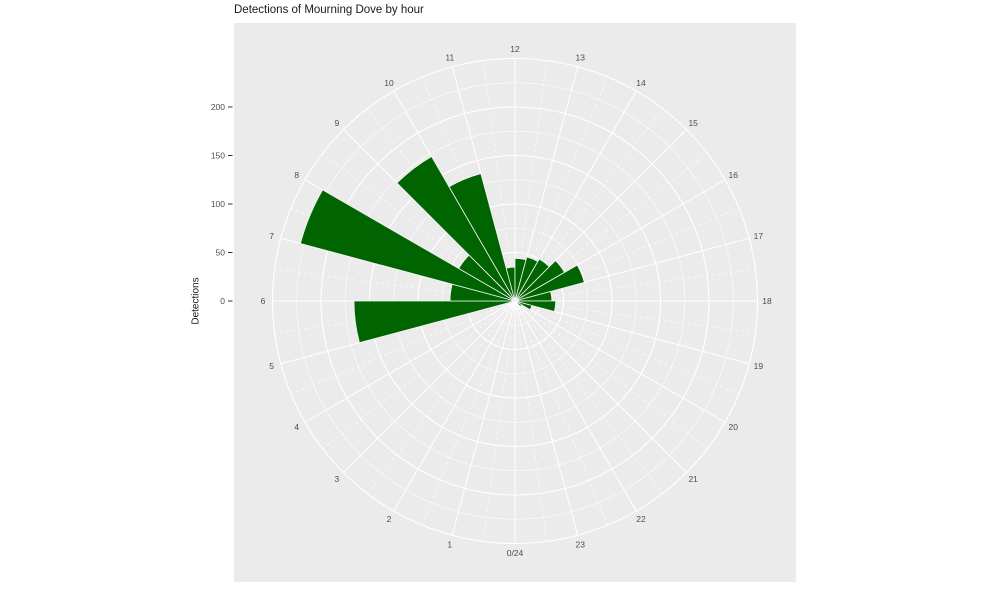  Describe the element at coordinates (641, 519) in the screenshot. I see `hour-label-22: 22` at that location.